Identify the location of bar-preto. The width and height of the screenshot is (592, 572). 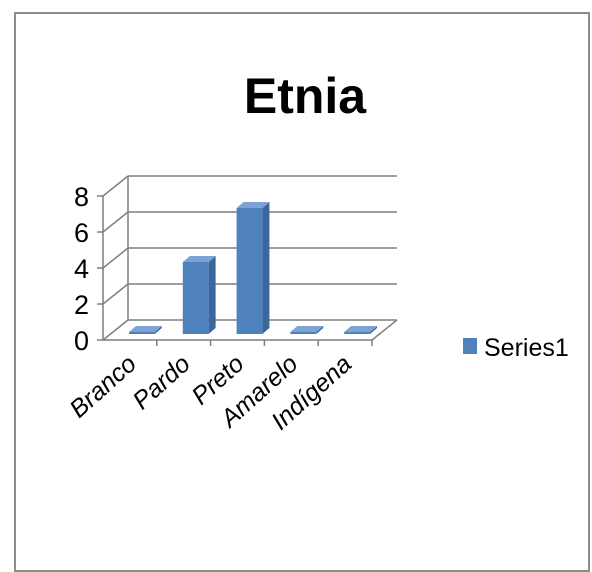
(253, 268).